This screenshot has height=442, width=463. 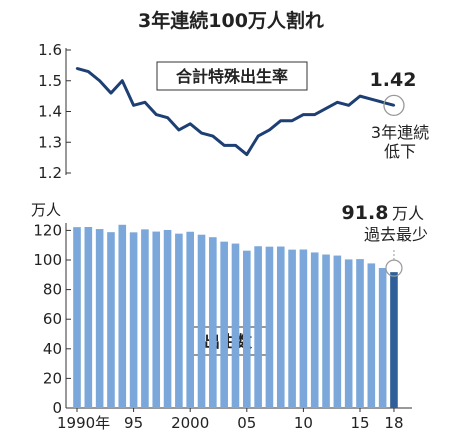 What do you see at coordinates (408, 213) in the screenshot?
I see `births-latest-unit: 万人` at bounding box center [408, 213].